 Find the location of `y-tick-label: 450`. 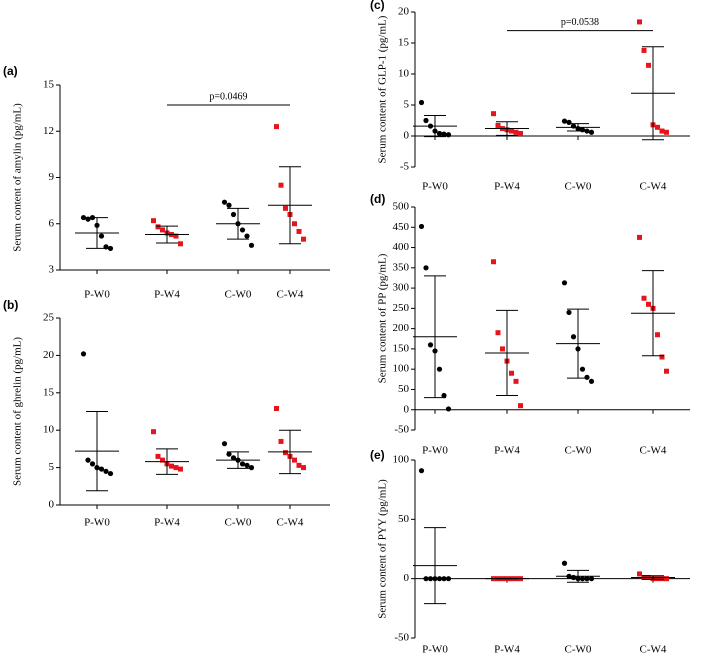

y-tick-label: 450 is located at coordinates (401, 227).